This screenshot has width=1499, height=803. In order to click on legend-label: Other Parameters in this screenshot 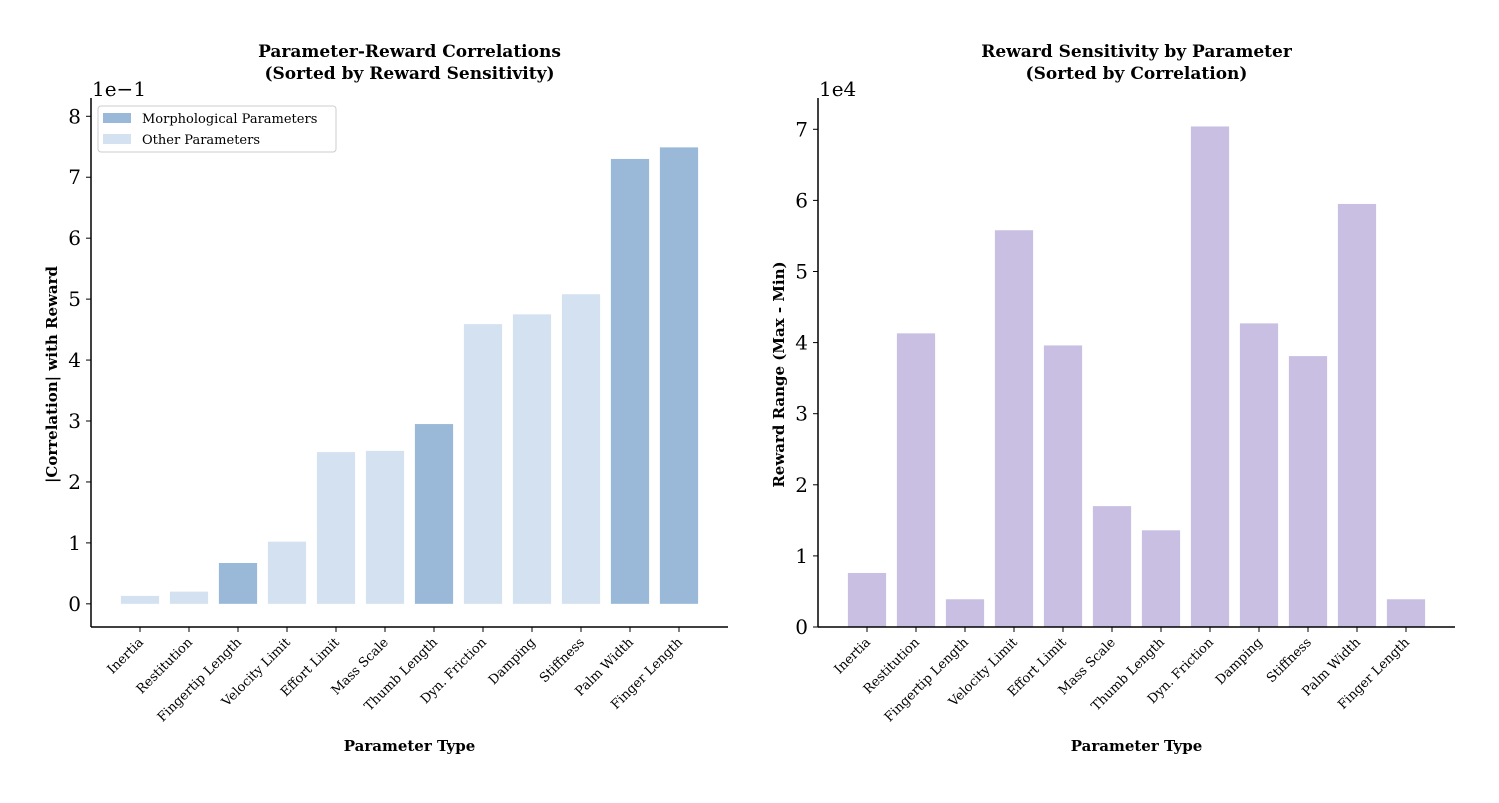, I will do `click(201, 140)`.